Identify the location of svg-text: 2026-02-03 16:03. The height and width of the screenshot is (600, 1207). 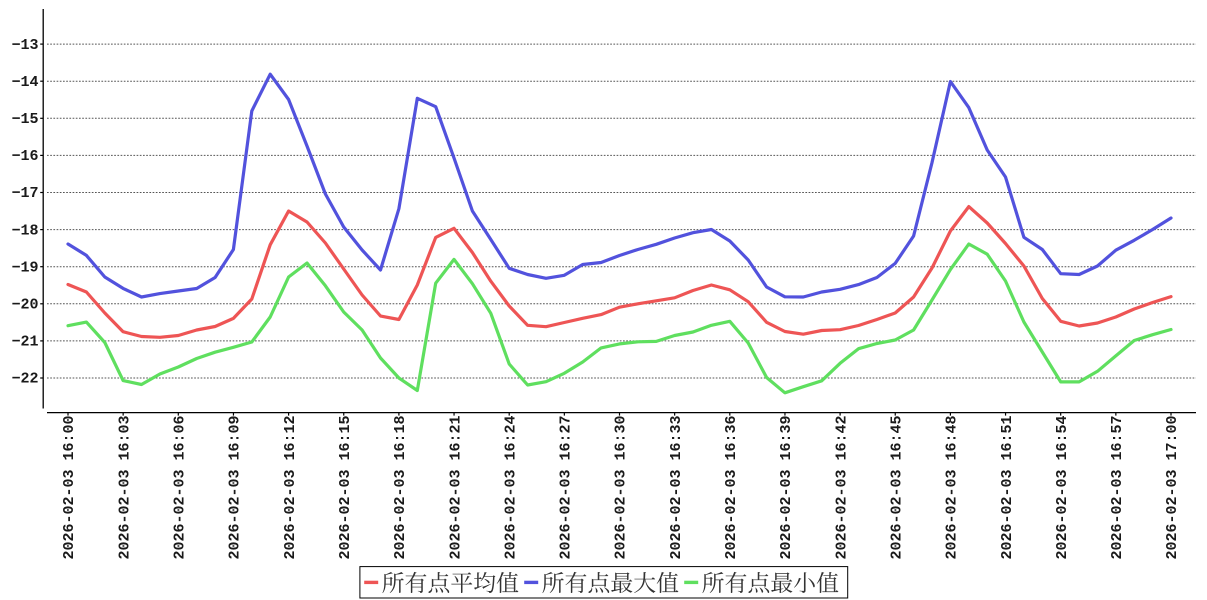
(124, 487).